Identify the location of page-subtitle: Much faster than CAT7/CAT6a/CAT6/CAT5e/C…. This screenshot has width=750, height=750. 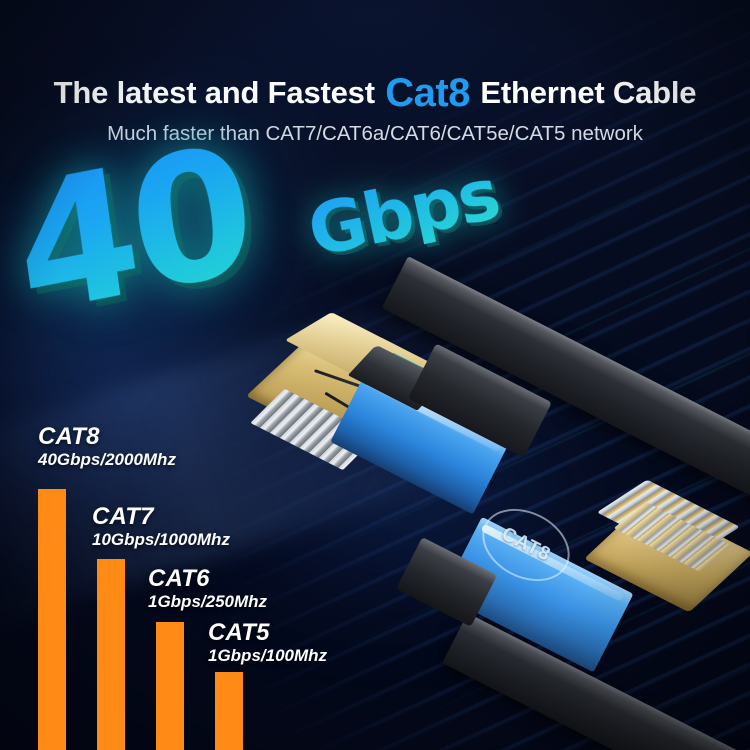
(375, 133).